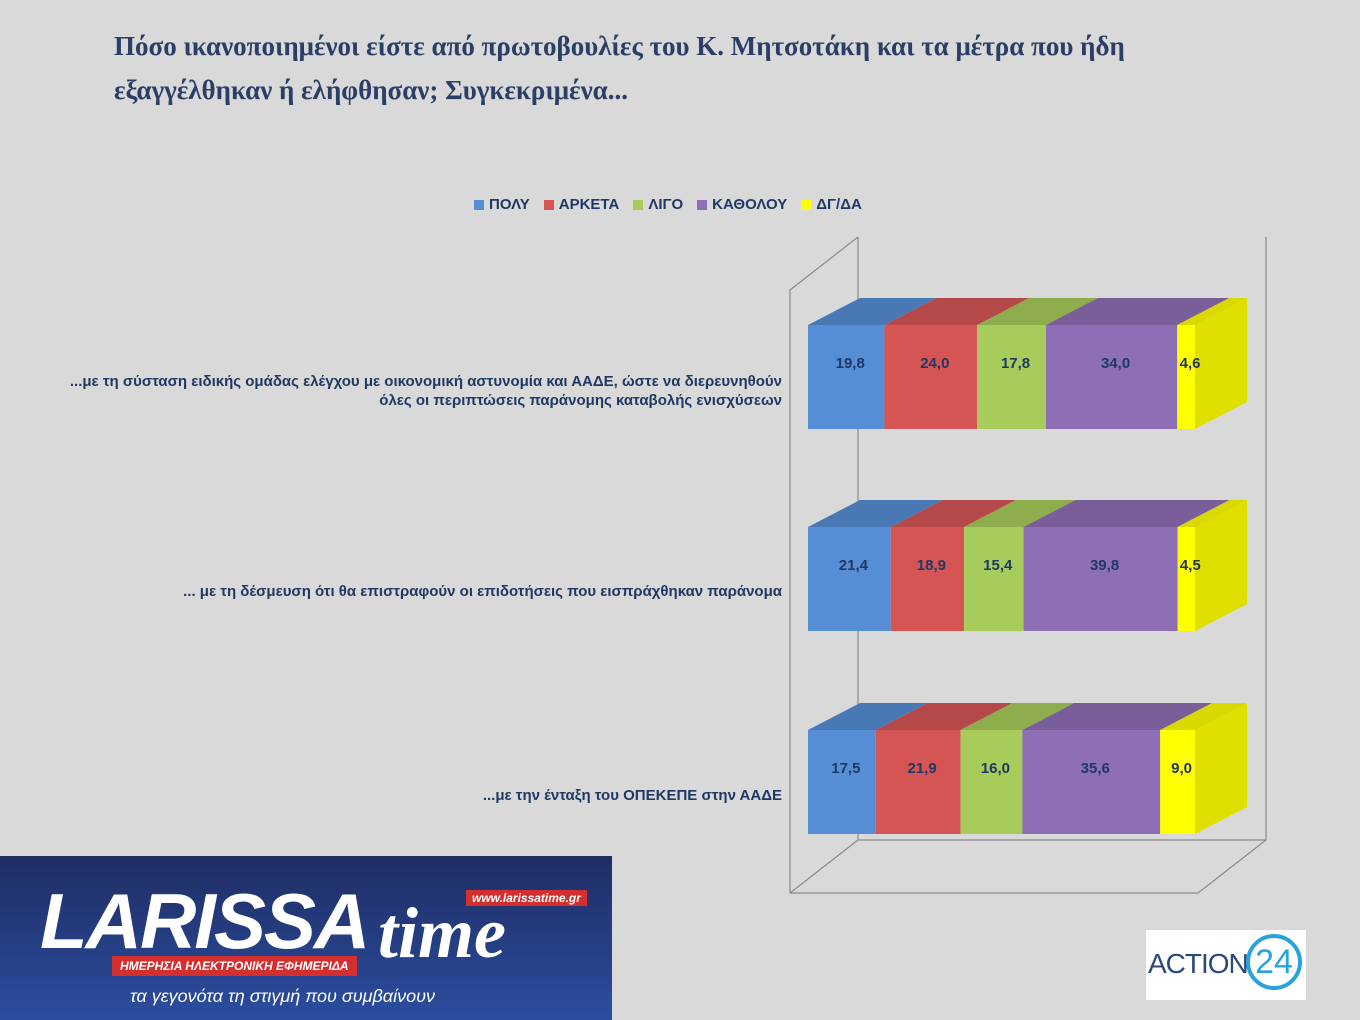  Describe the element at coordinates (1190, 565) in the screenshot. I see `data-label: 4,5` at that location.